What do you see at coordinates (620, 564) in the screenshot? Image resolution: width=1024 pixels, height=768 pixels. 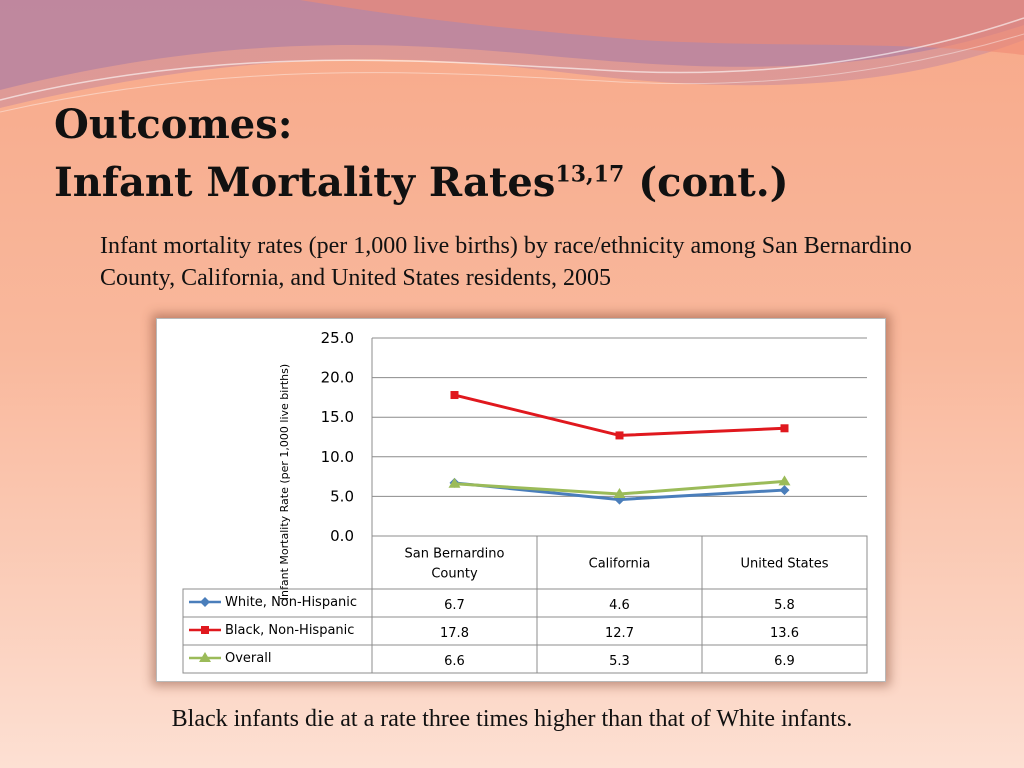 I see `category-label: California` at bounding box center [620, 564].